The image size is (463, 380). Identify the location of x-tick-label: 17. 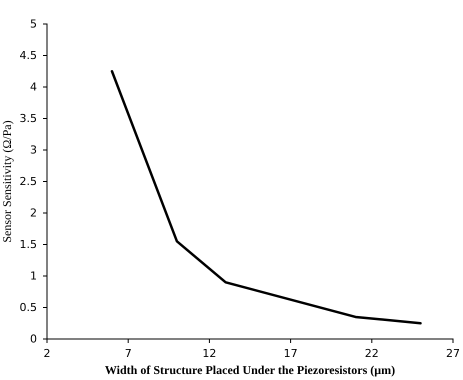
(291, 353).